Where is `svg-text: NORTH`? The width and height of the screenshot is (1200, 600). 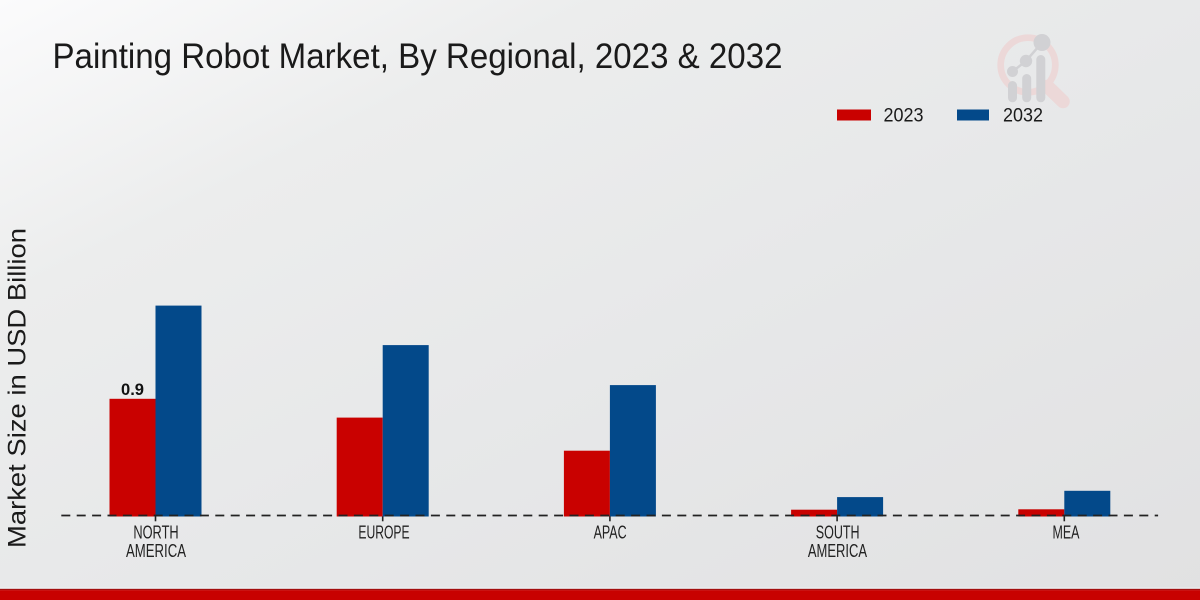
svg-text: NORTH is located at coordinates (155, 532).